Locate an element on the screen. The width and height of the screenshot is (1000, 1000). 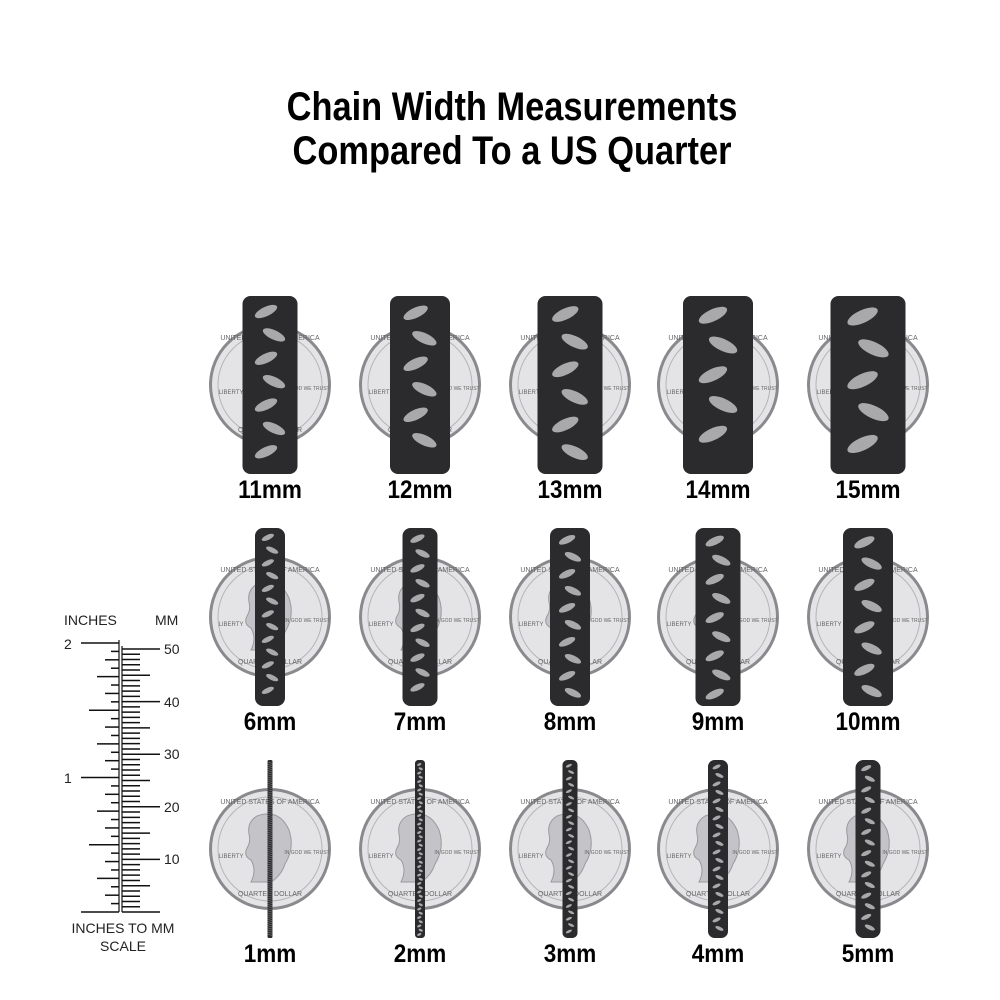
chain-width-label: 8mm is located at coordinates (570, 722).